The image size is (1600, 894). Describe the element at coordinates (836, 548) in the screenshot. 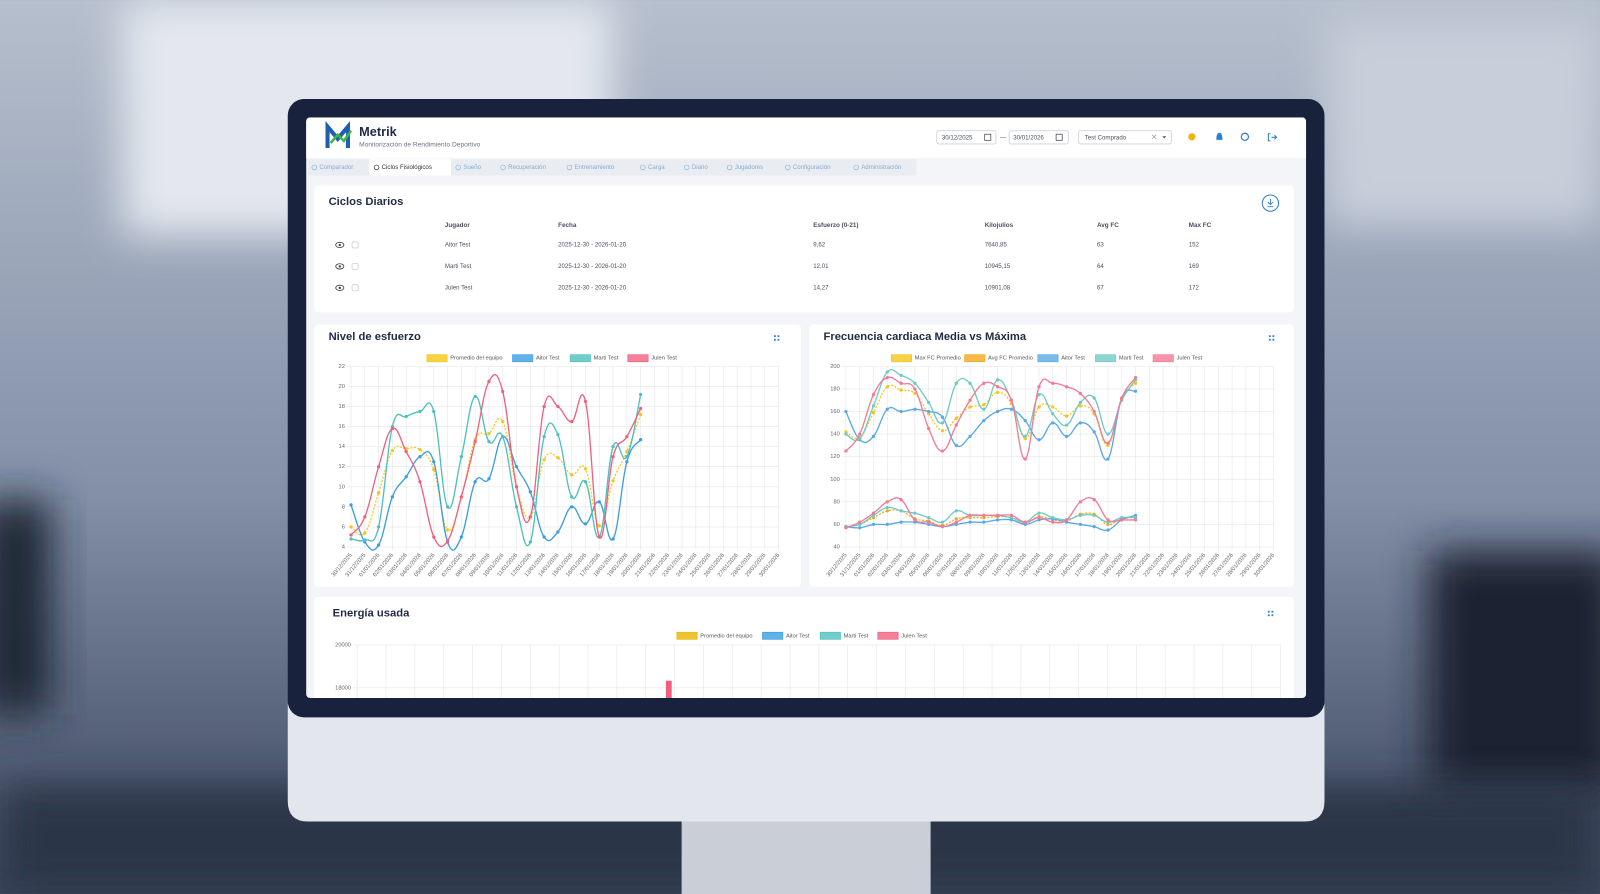

I see `y-tick-label: 40` at that location.